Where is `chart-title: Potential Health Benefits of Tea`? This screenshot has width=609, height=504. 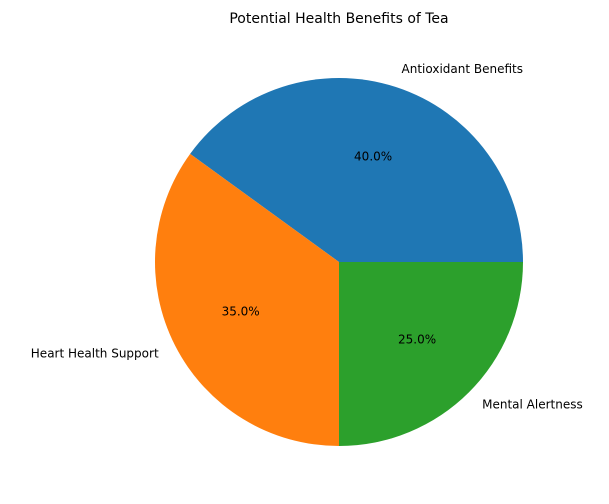 chart-title: Potential Health Benefits of Tea is located at coordinates (338, 19).